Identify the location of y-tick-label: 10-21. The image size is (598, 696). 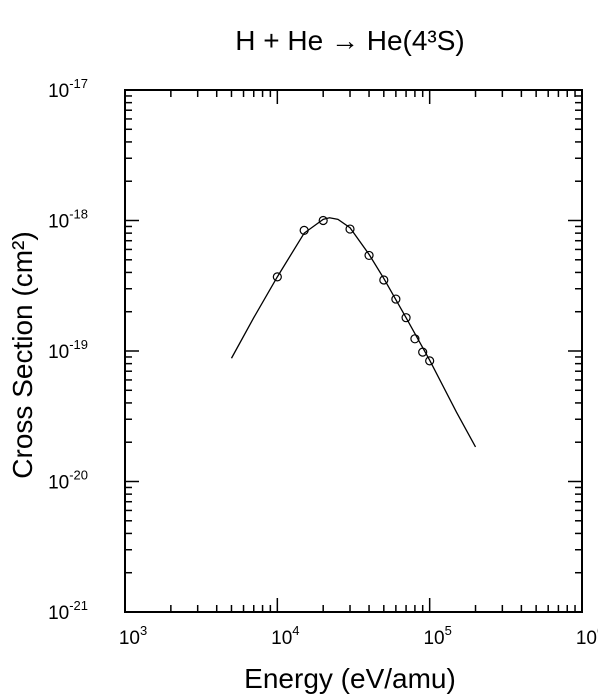
(68, 611).